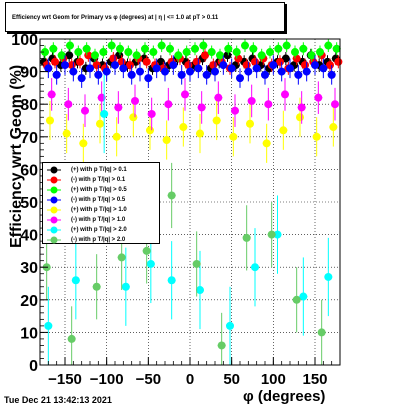 The width and height of the screenshot is (400, 409). Describe the element at coordinates (190, 71) in the screenshot. I see `series-group` at that location.